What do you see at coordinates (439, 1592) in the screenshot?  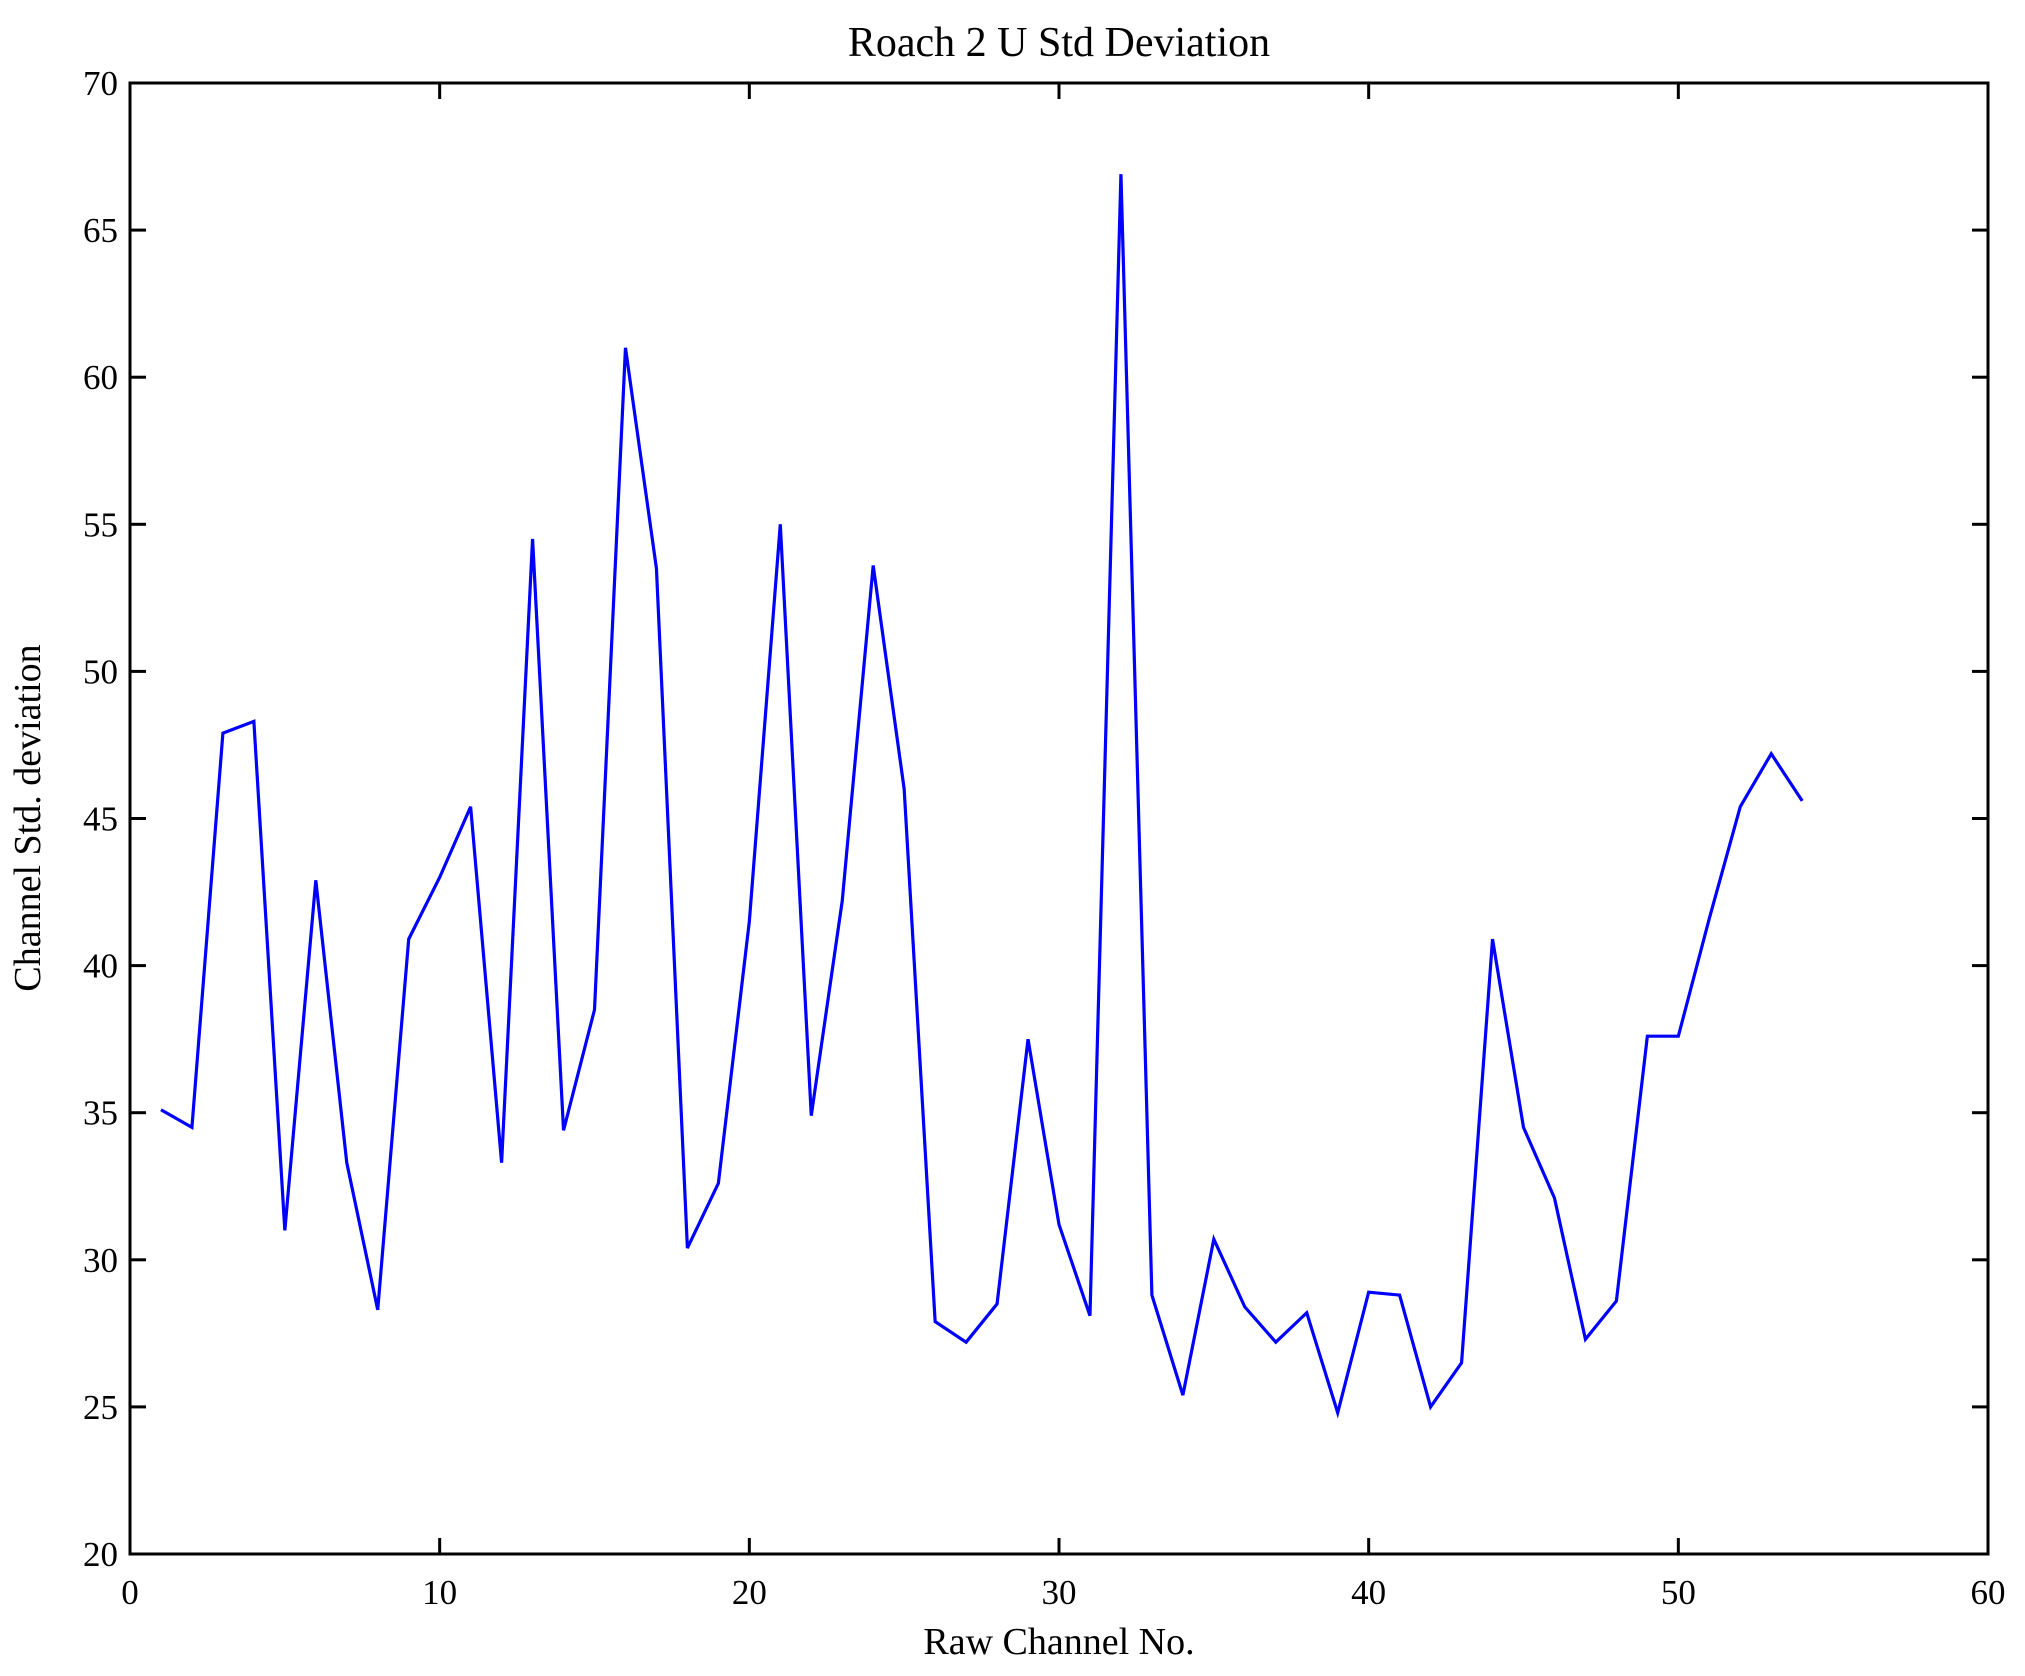 I see `tick-label: 10` at bounding box center [439, 1592].